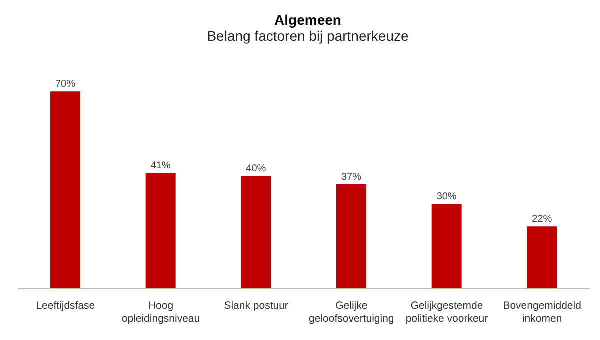 The image size is (600, 340). What do you see at coordinates (160, 166) in the screenshot?
I see `data-label: 41%` at bounding box center [160, 166].